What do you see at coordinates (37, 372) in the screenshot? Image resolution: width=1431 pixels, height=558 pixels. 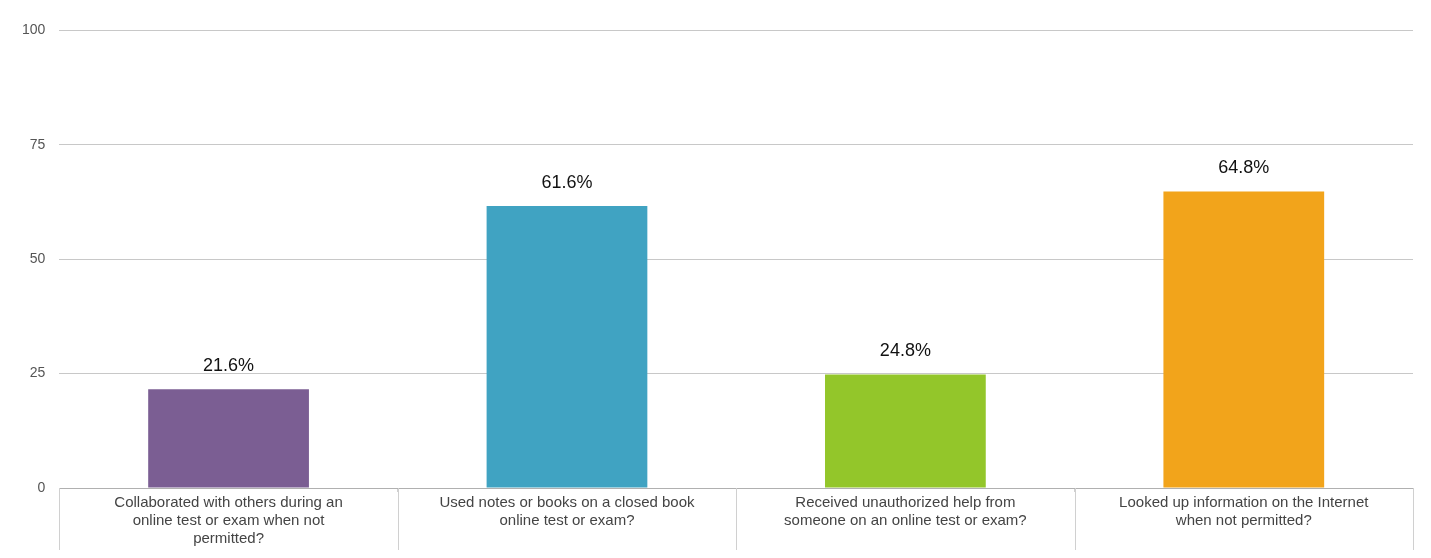 I see `y-tick-label: 25` at bounding box center [37, 372].